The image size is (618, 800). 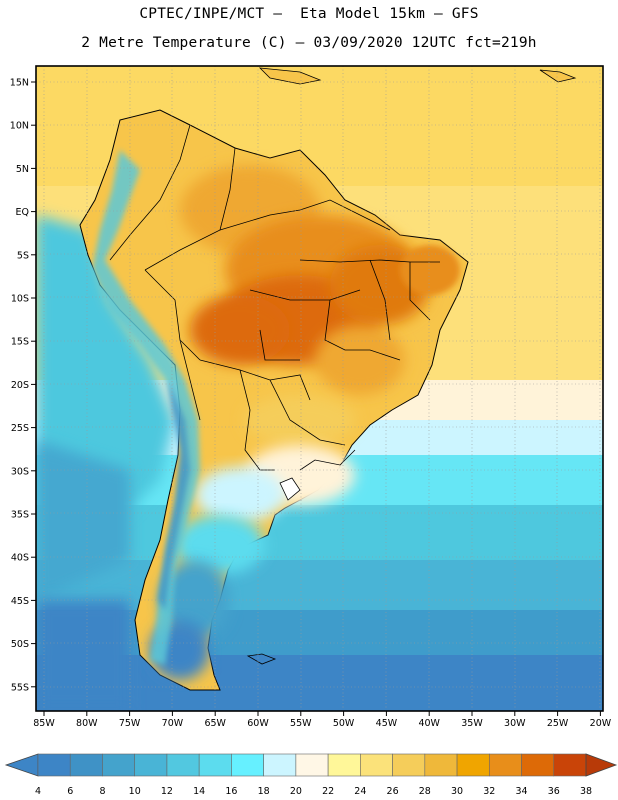 I want to click on lat-label: 25S, so click(x=20, y=428).